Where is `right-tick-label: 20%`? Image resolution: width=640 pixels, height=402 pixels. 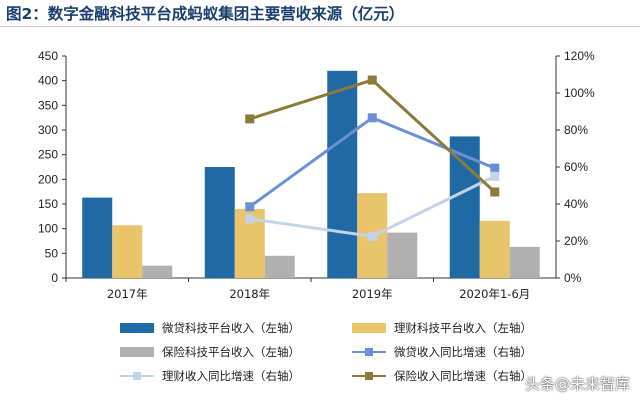
right-tick-label: 20% is located at coordinates (576, 241).